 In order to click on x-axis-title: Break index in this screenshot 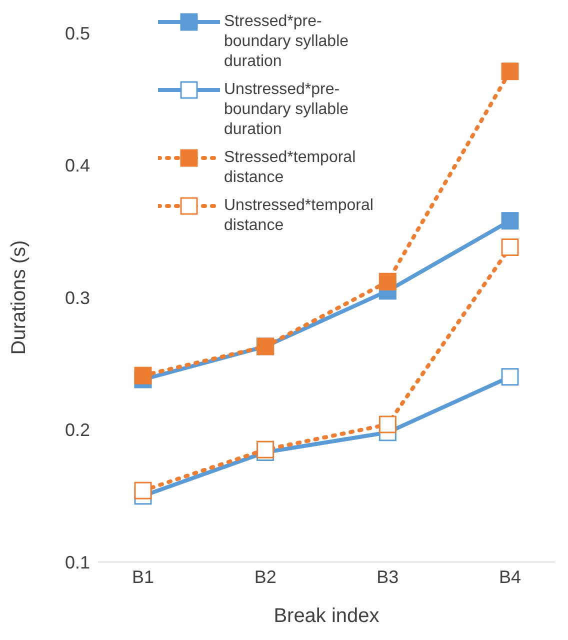, I will do `click(327, 616)`.